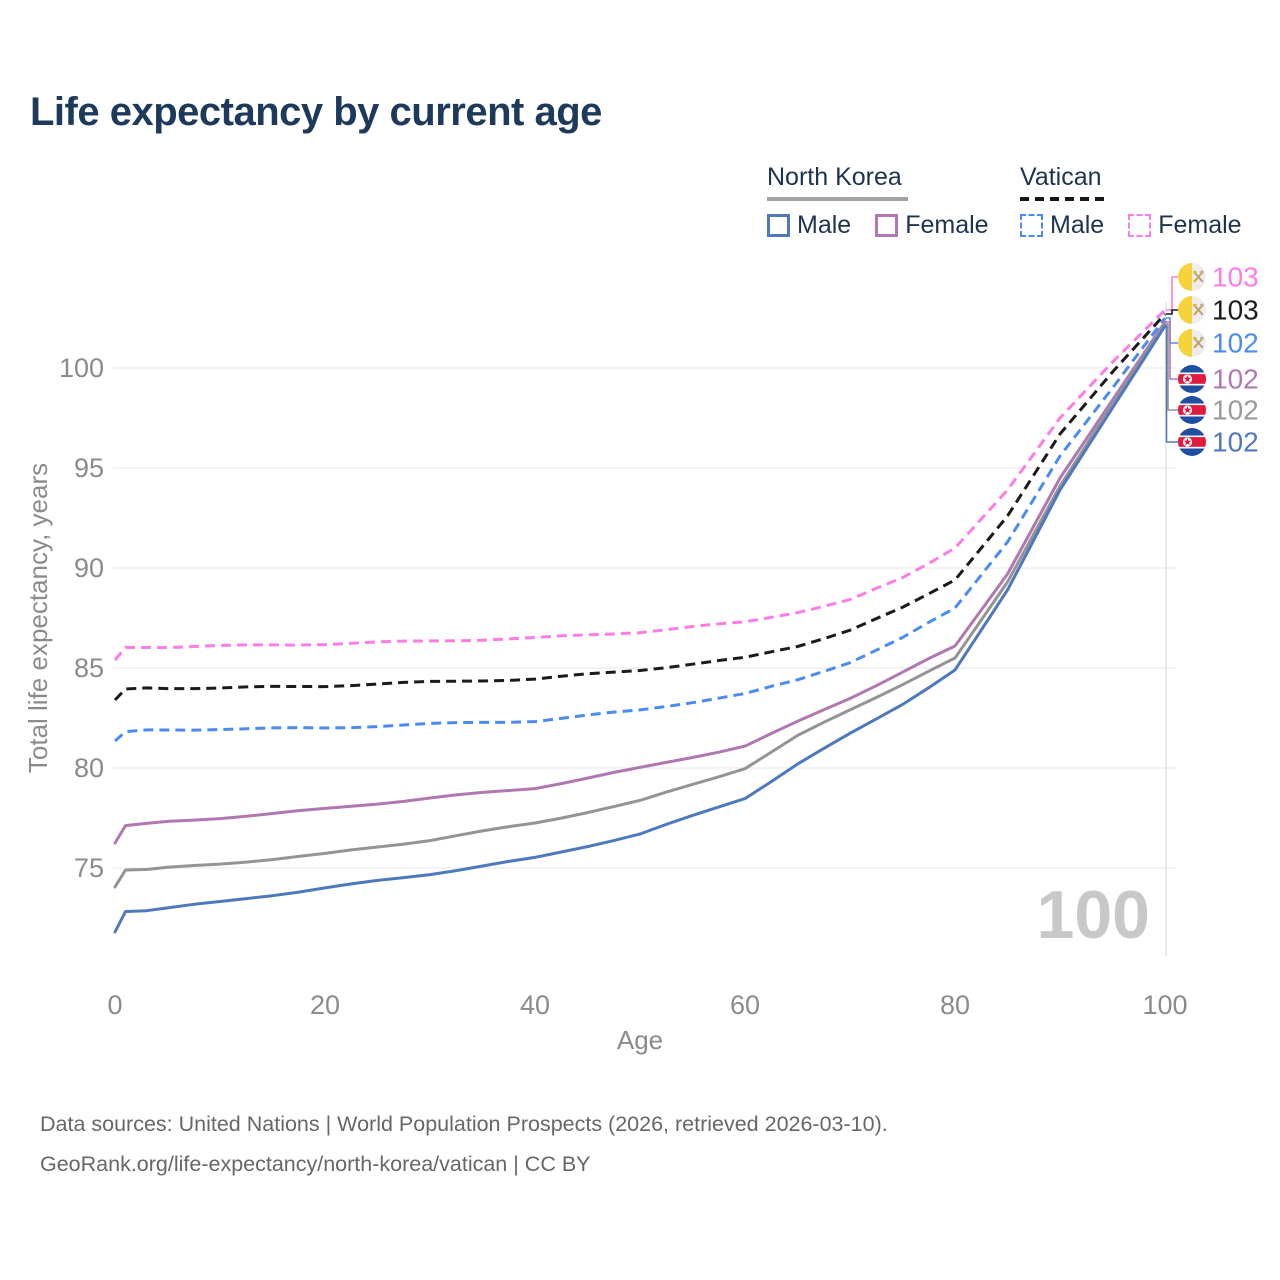 Image resolution: width=1280 pixels, height=1280 pixels. What do you see at coordinates (745, 1005) in the screenshot?
I see `x-tick-label: 60` at bounding box center [745, 1005].